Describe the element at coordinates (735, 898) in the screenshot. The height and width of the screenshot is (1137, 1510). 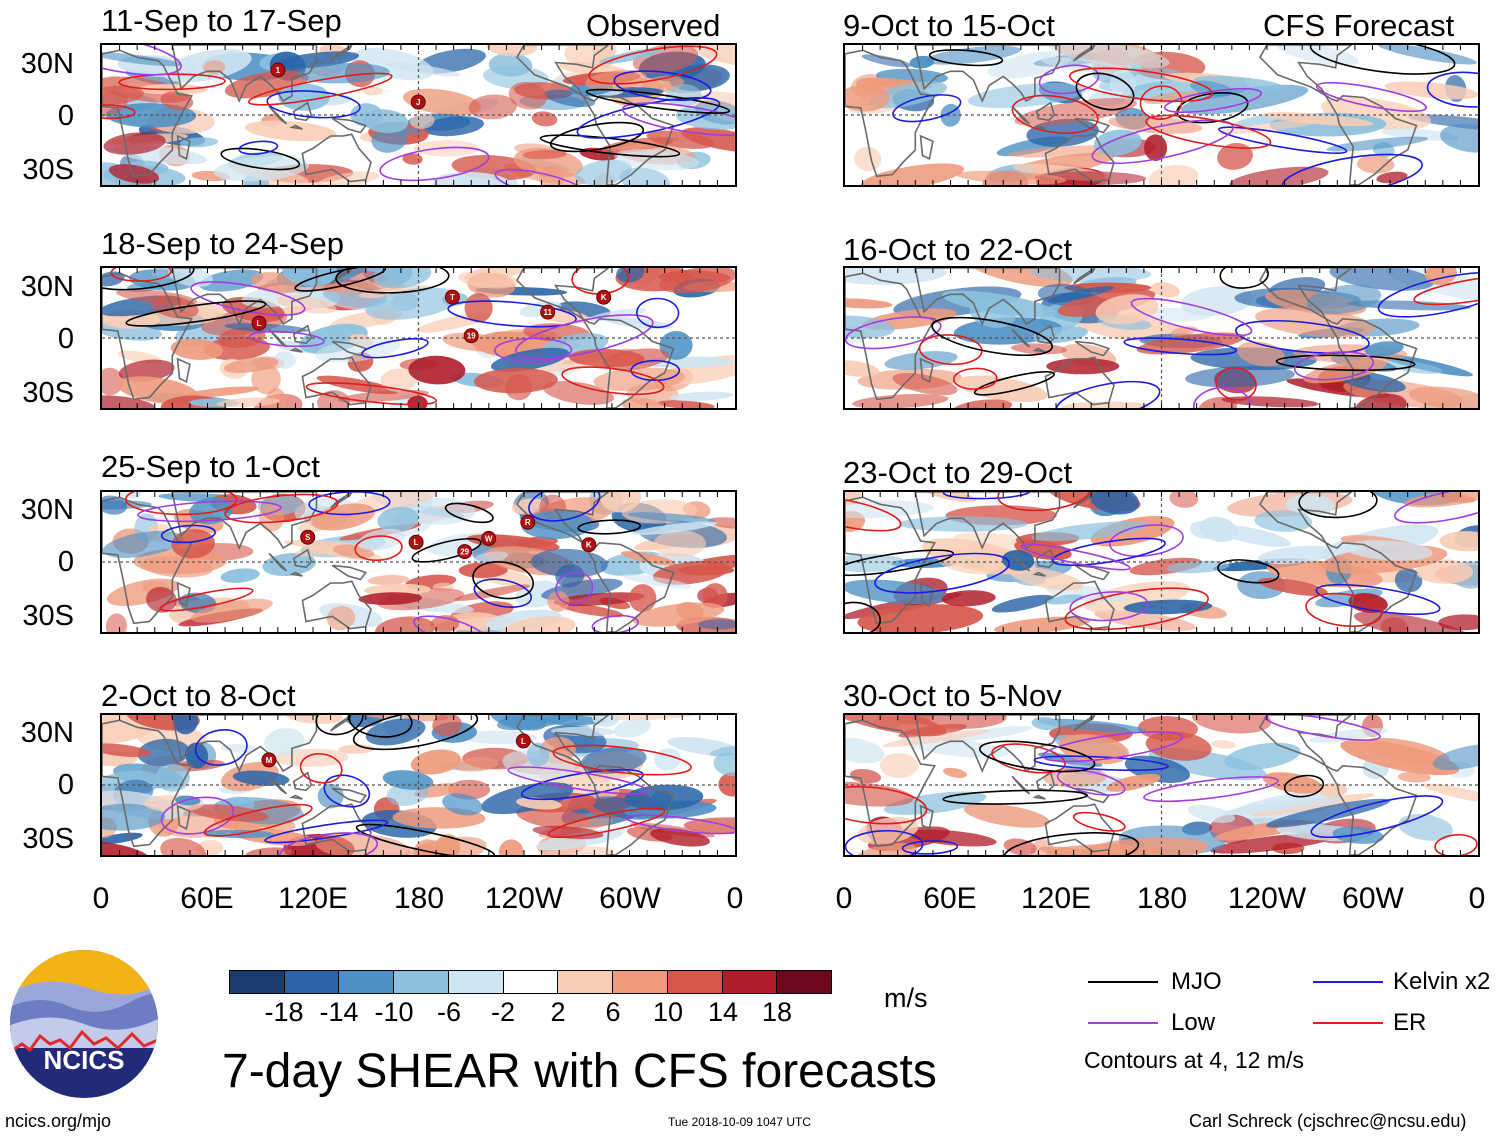
I see `x-tick-label: 0` at that location.